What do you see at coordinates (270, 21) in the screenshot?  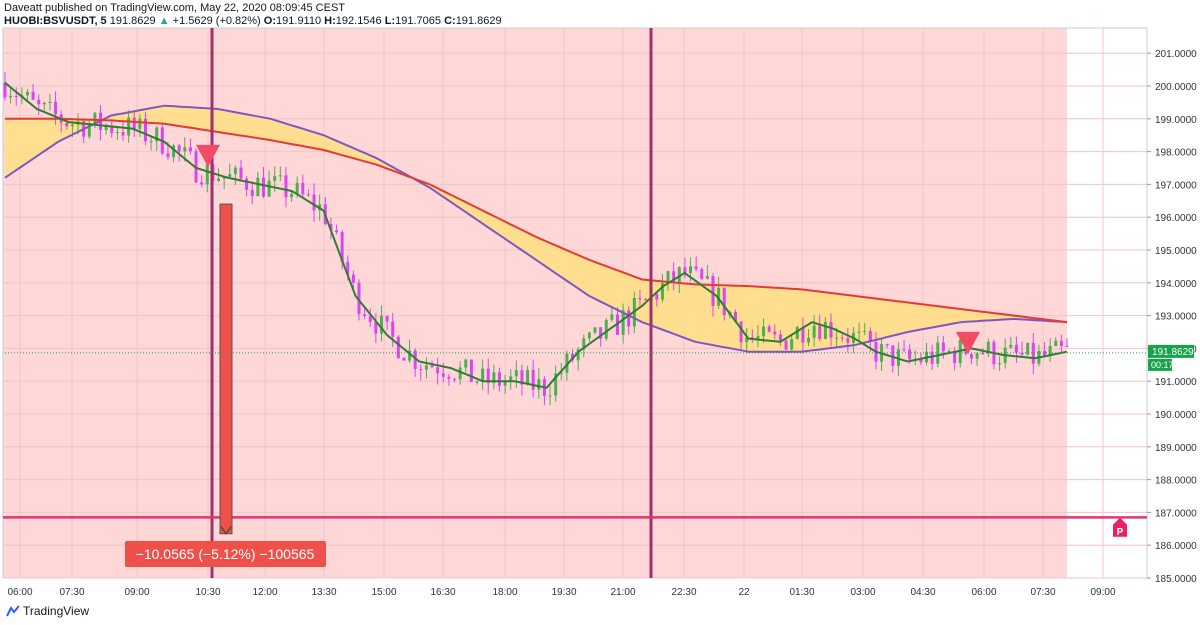 I see `open-label: O:` at bounding box center [270, 21].